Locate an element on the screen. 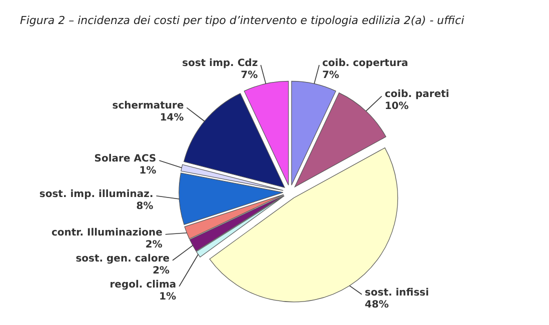 The width and height of the screenshot is (549, 325). slice-label: sost imp. Cdz is located at coordinates (220, 64).